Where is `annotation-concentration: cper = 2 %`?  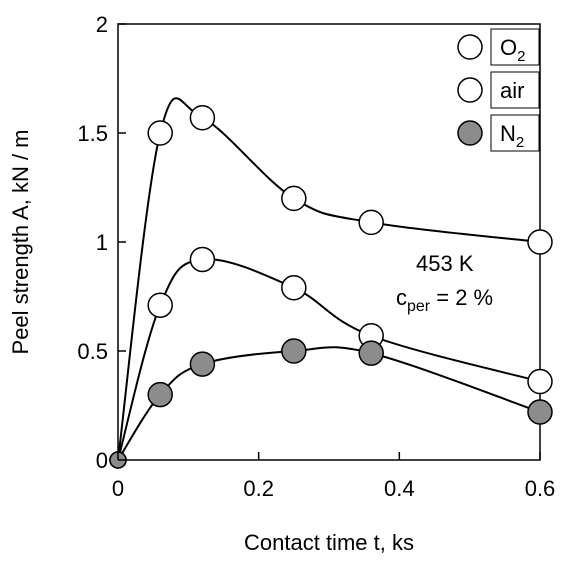 annotation-concentration: cper = 2 % is located at coordinates (444, 300).